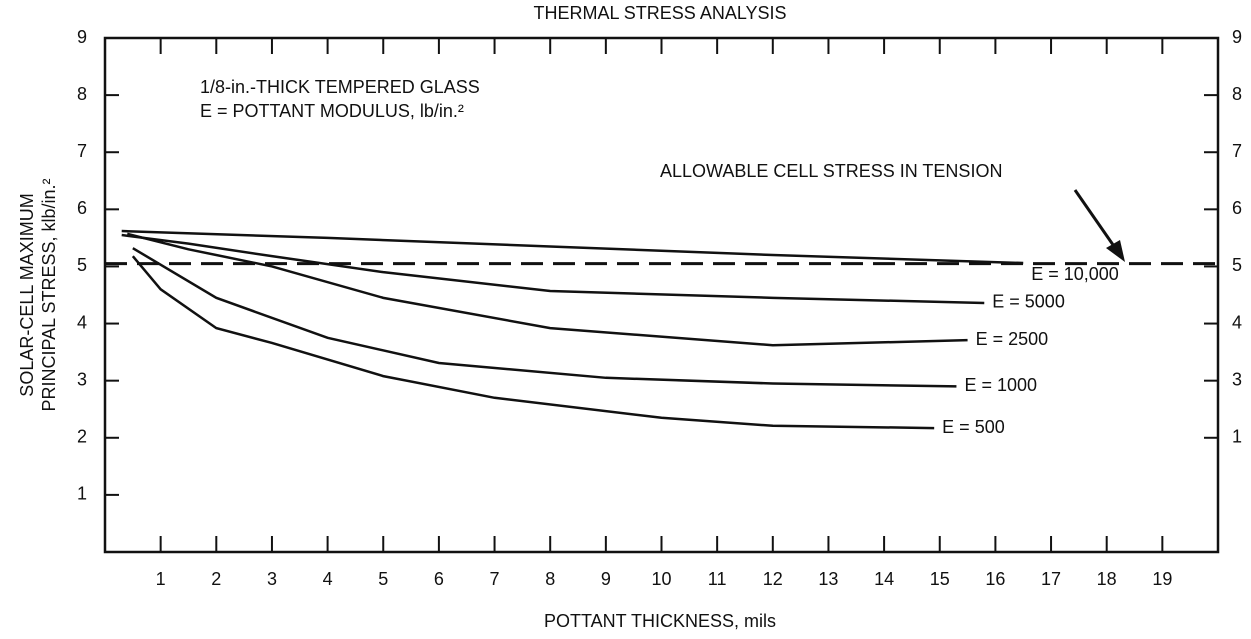  I want to click on y2-tick-label: 8, so click(1237, 94).